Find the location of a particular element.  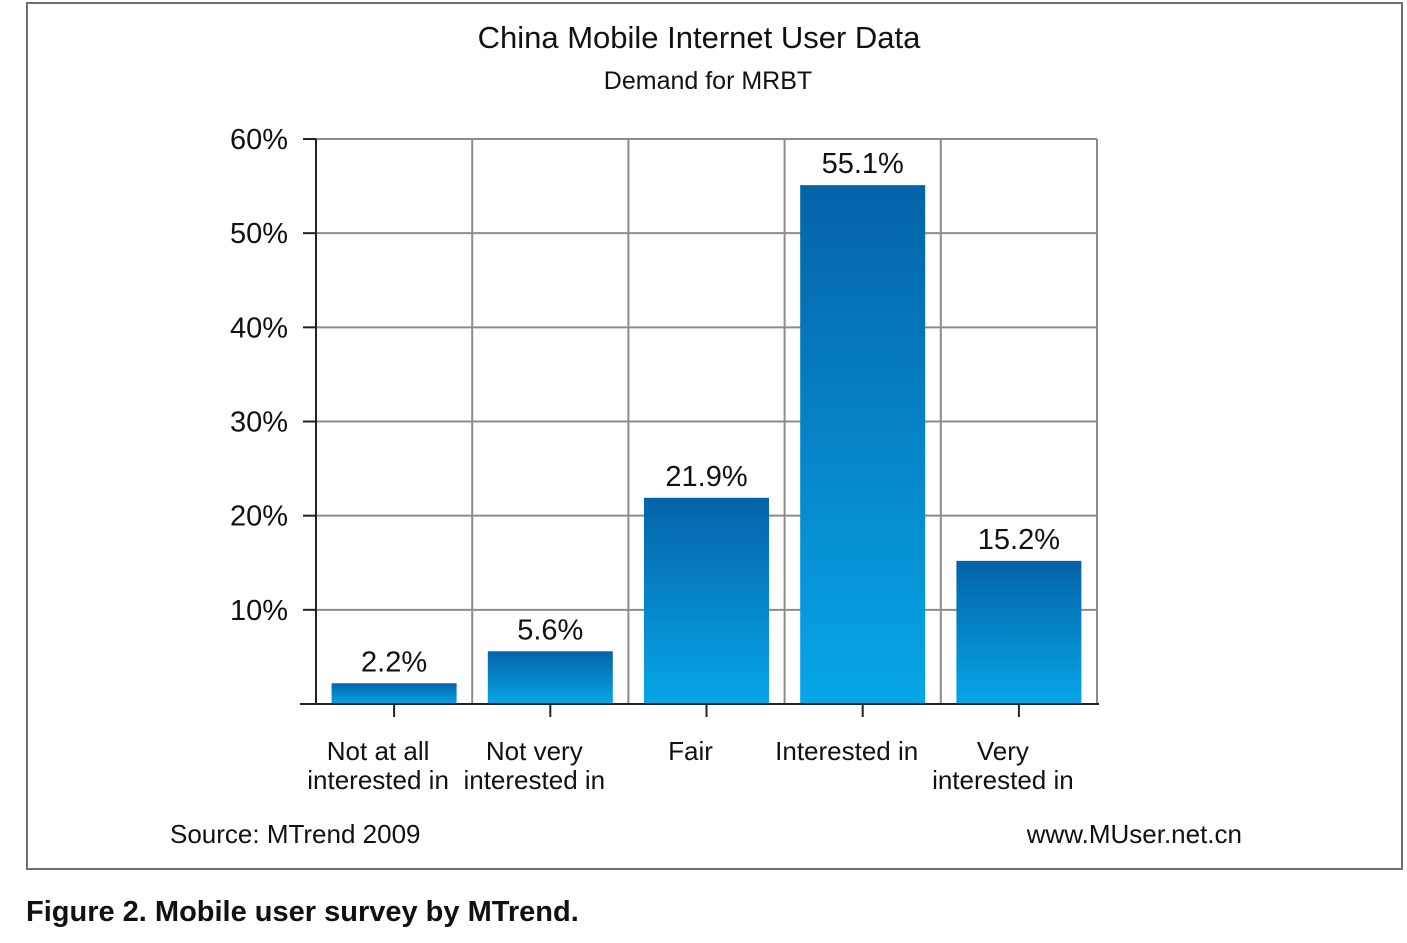

y-tick-label: 60% is located at coordinates (259, 140).